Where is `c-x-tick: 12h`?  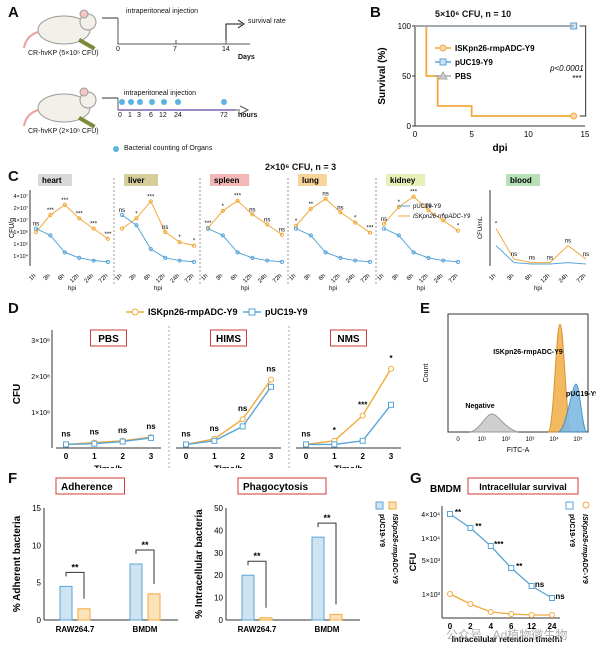
c-x-tick: 12h is located at coordinates (74, 278).